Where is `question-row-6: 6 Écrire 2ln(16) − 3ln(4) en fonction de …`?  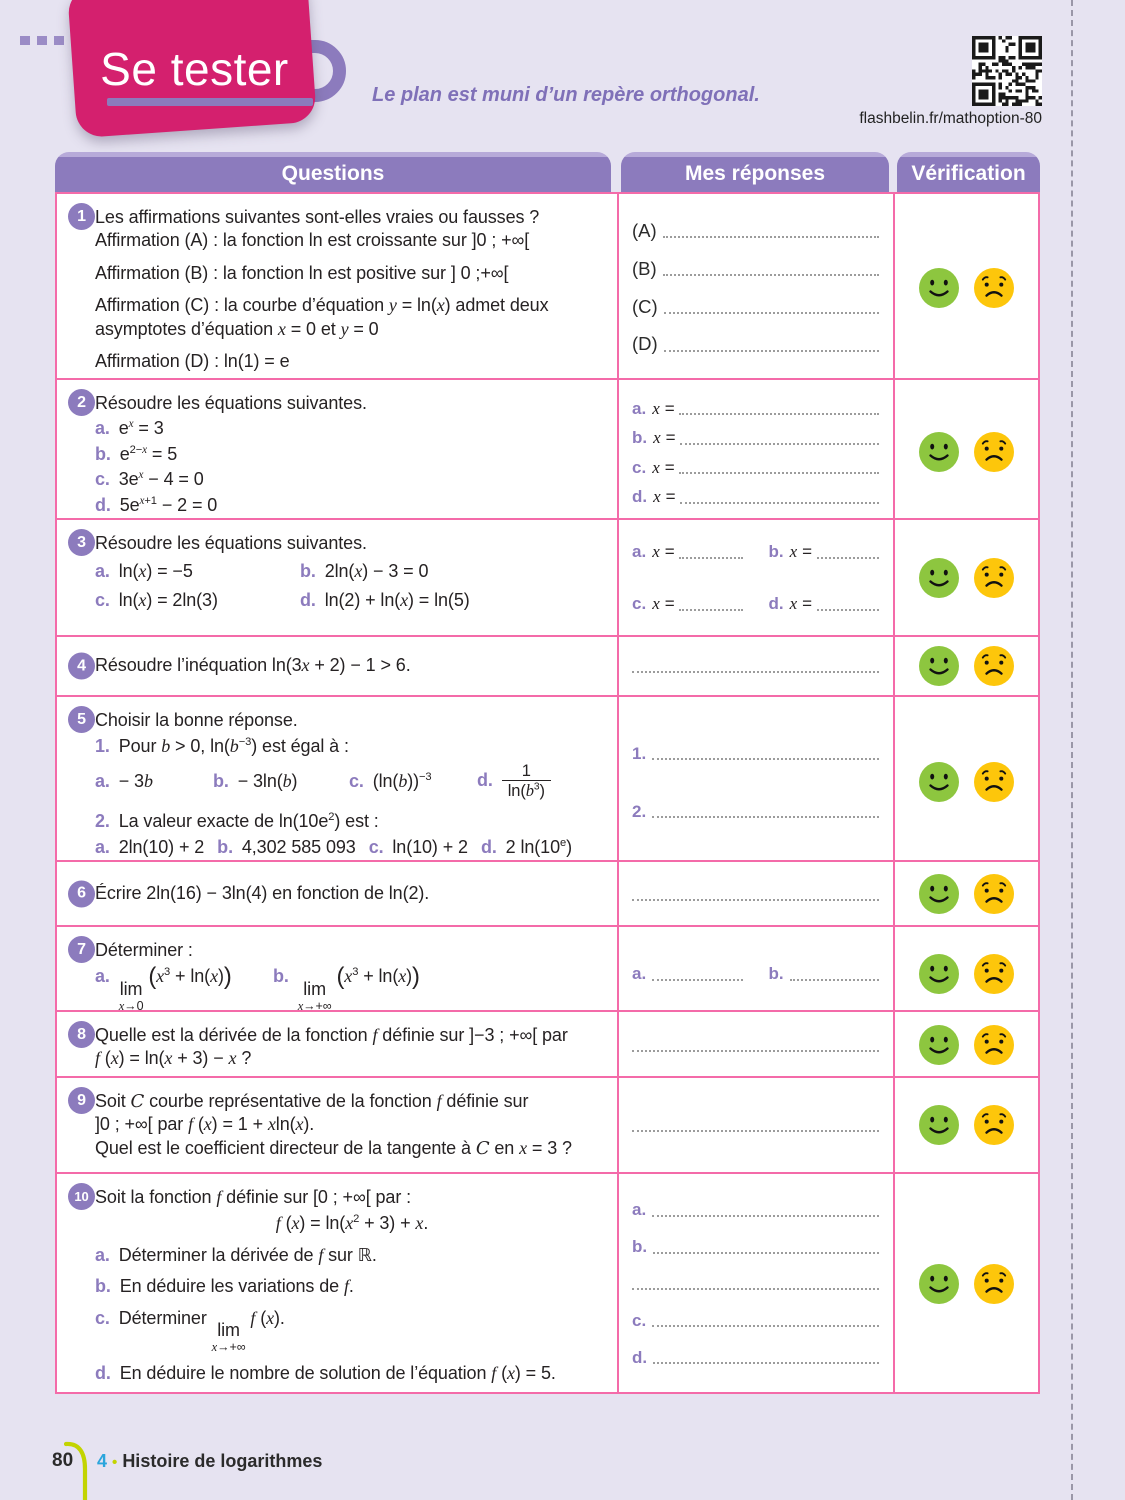 question-row-6: 6 Écrire 2ln(16) − 3ln(4) en fonction de … is located at coordinates (547, 894).